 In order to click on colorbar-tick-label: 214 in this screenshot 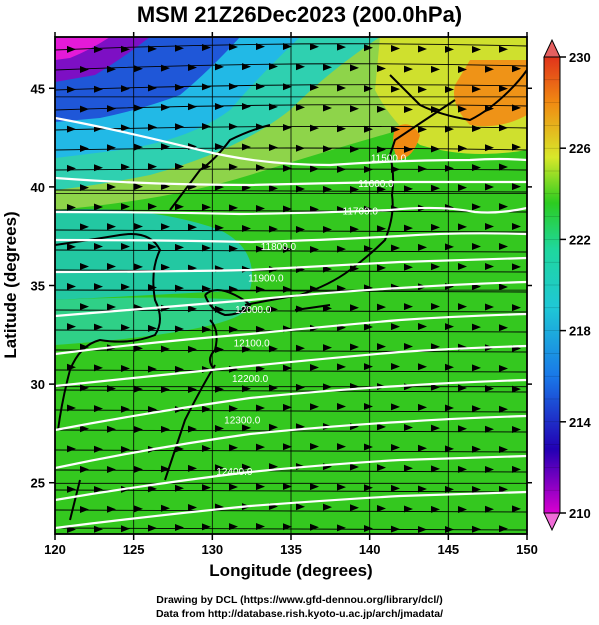, I will do `click(580, 422)`.